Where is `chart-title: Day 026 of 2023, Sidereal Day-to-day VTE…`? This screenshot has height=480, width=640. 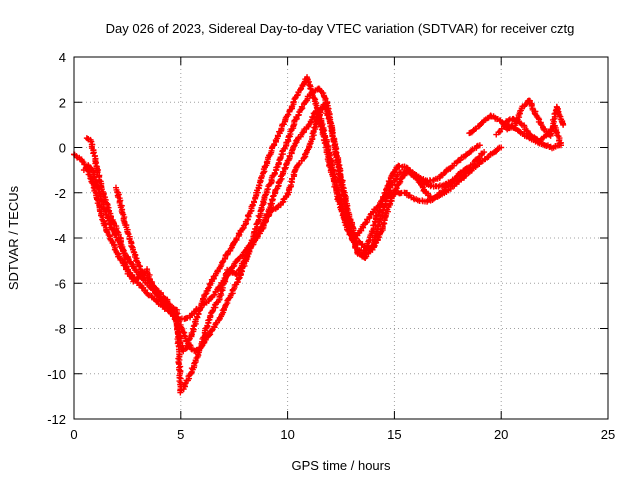
chart-title: Day 026 of 2023, Sidereal Day-to-day VTE… is located at coordinates (340, 28).